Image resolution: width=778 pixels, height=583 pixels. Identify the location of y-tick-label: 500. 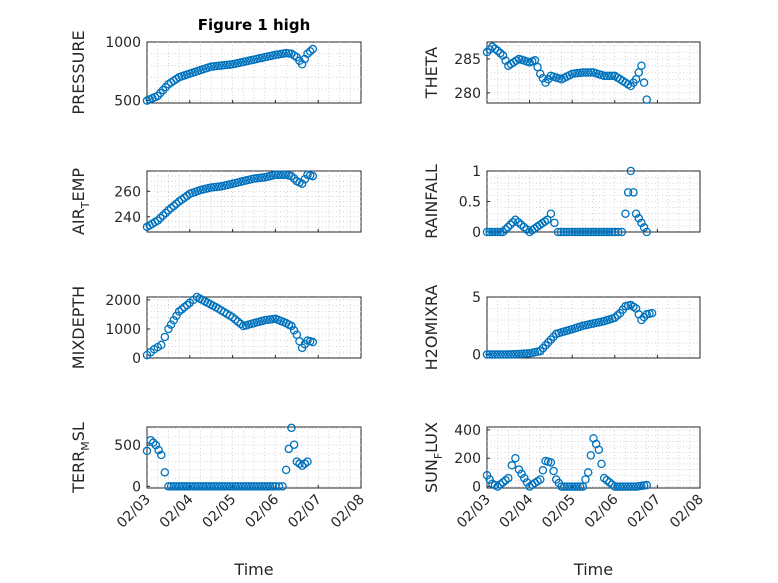
(127, 102).